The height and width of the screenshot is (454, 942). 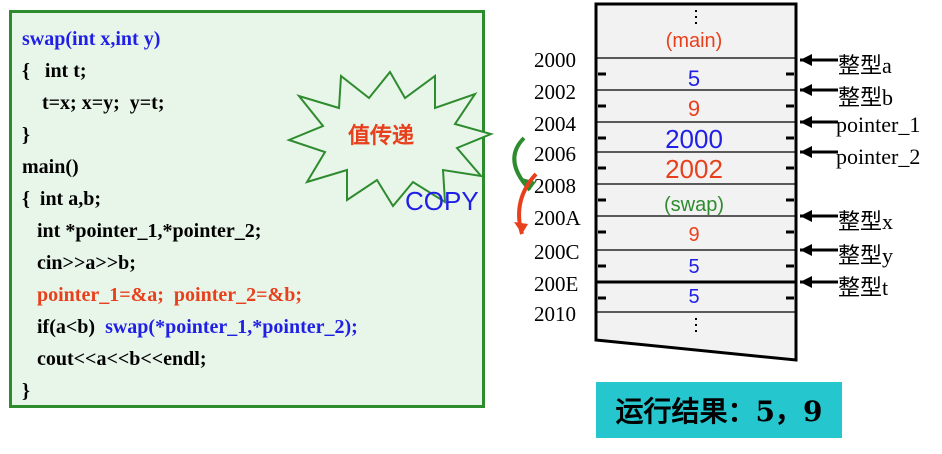 What do you see at coordinates (694, 78) in the screenshot?
I see `value-a: 5` at bounding box center [694, 78].